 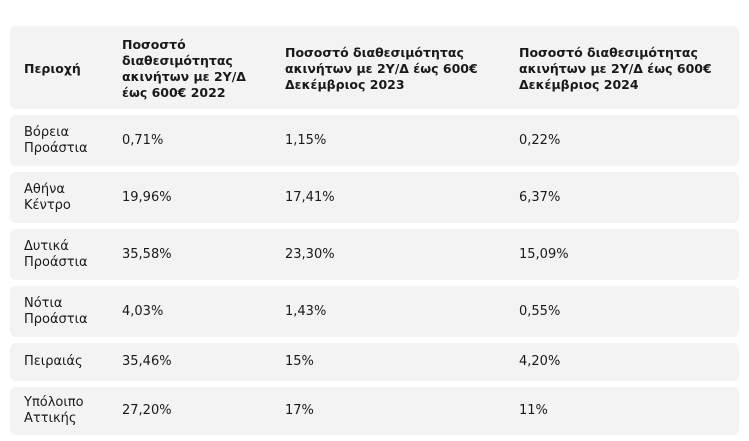 What do you see at coordinates (53, 361) in the screenshot?
I see `region-cell: Πειραιάς` at bounding box center [53, 361].